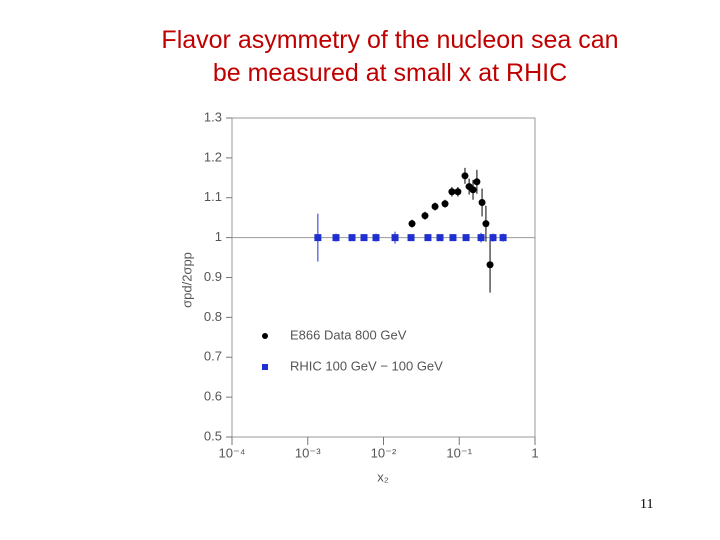 This screenshot has width=720, height=540. I want to click on page-number: 11, so click(647, 504).